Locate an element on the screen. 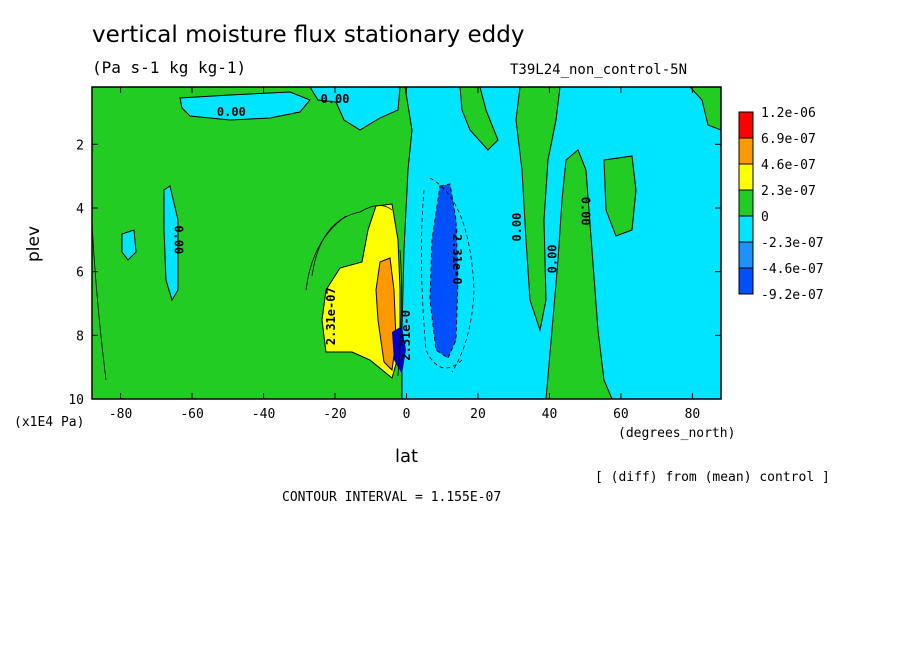 The height and width of the screenshot is (654, 904). contour-label: 2.31e-0 is located at coordinates (406, 335).